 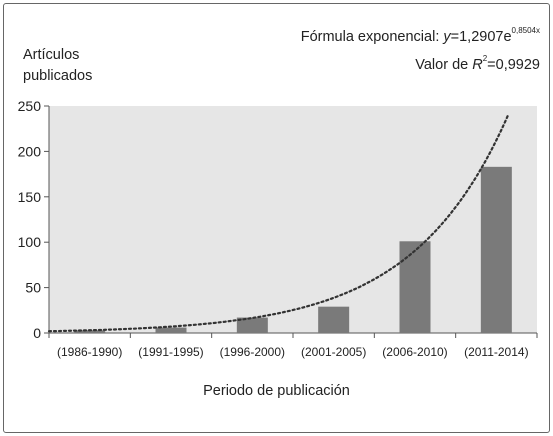 I want to click on x-tick-label: (1986-1990), so click(x=89, y=352).